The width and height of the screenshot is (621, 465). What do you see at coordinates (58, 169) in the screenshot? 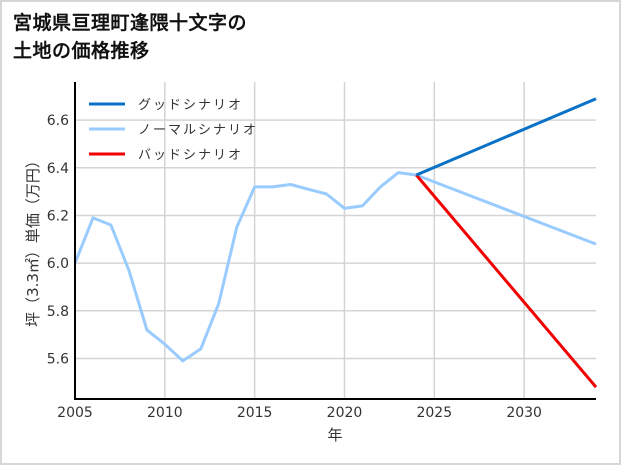
I see `y-tick-label: 6.4` at bounding box center [58, 169].